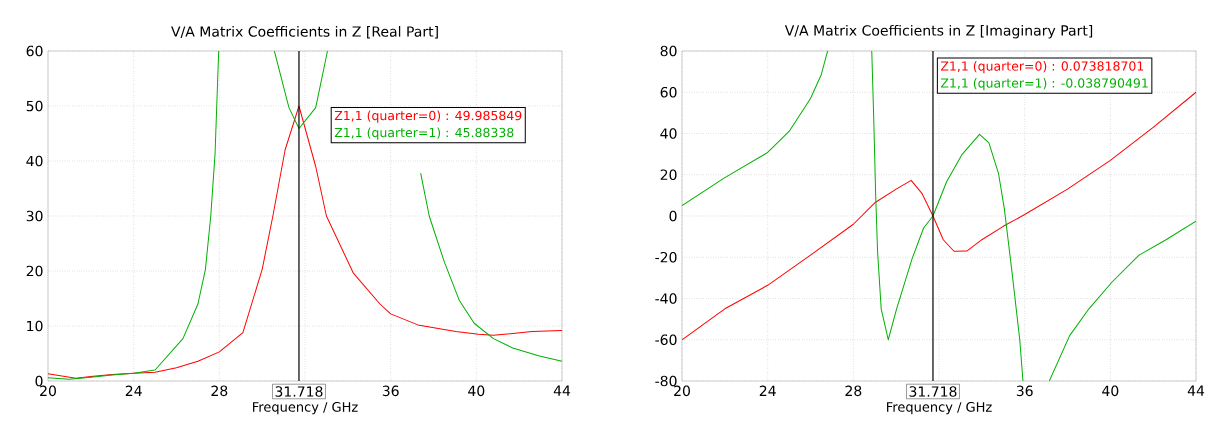 The width and height of the screenshot is (1222, 431). I want to click on y-tick-label: 10, so click(35, 326).